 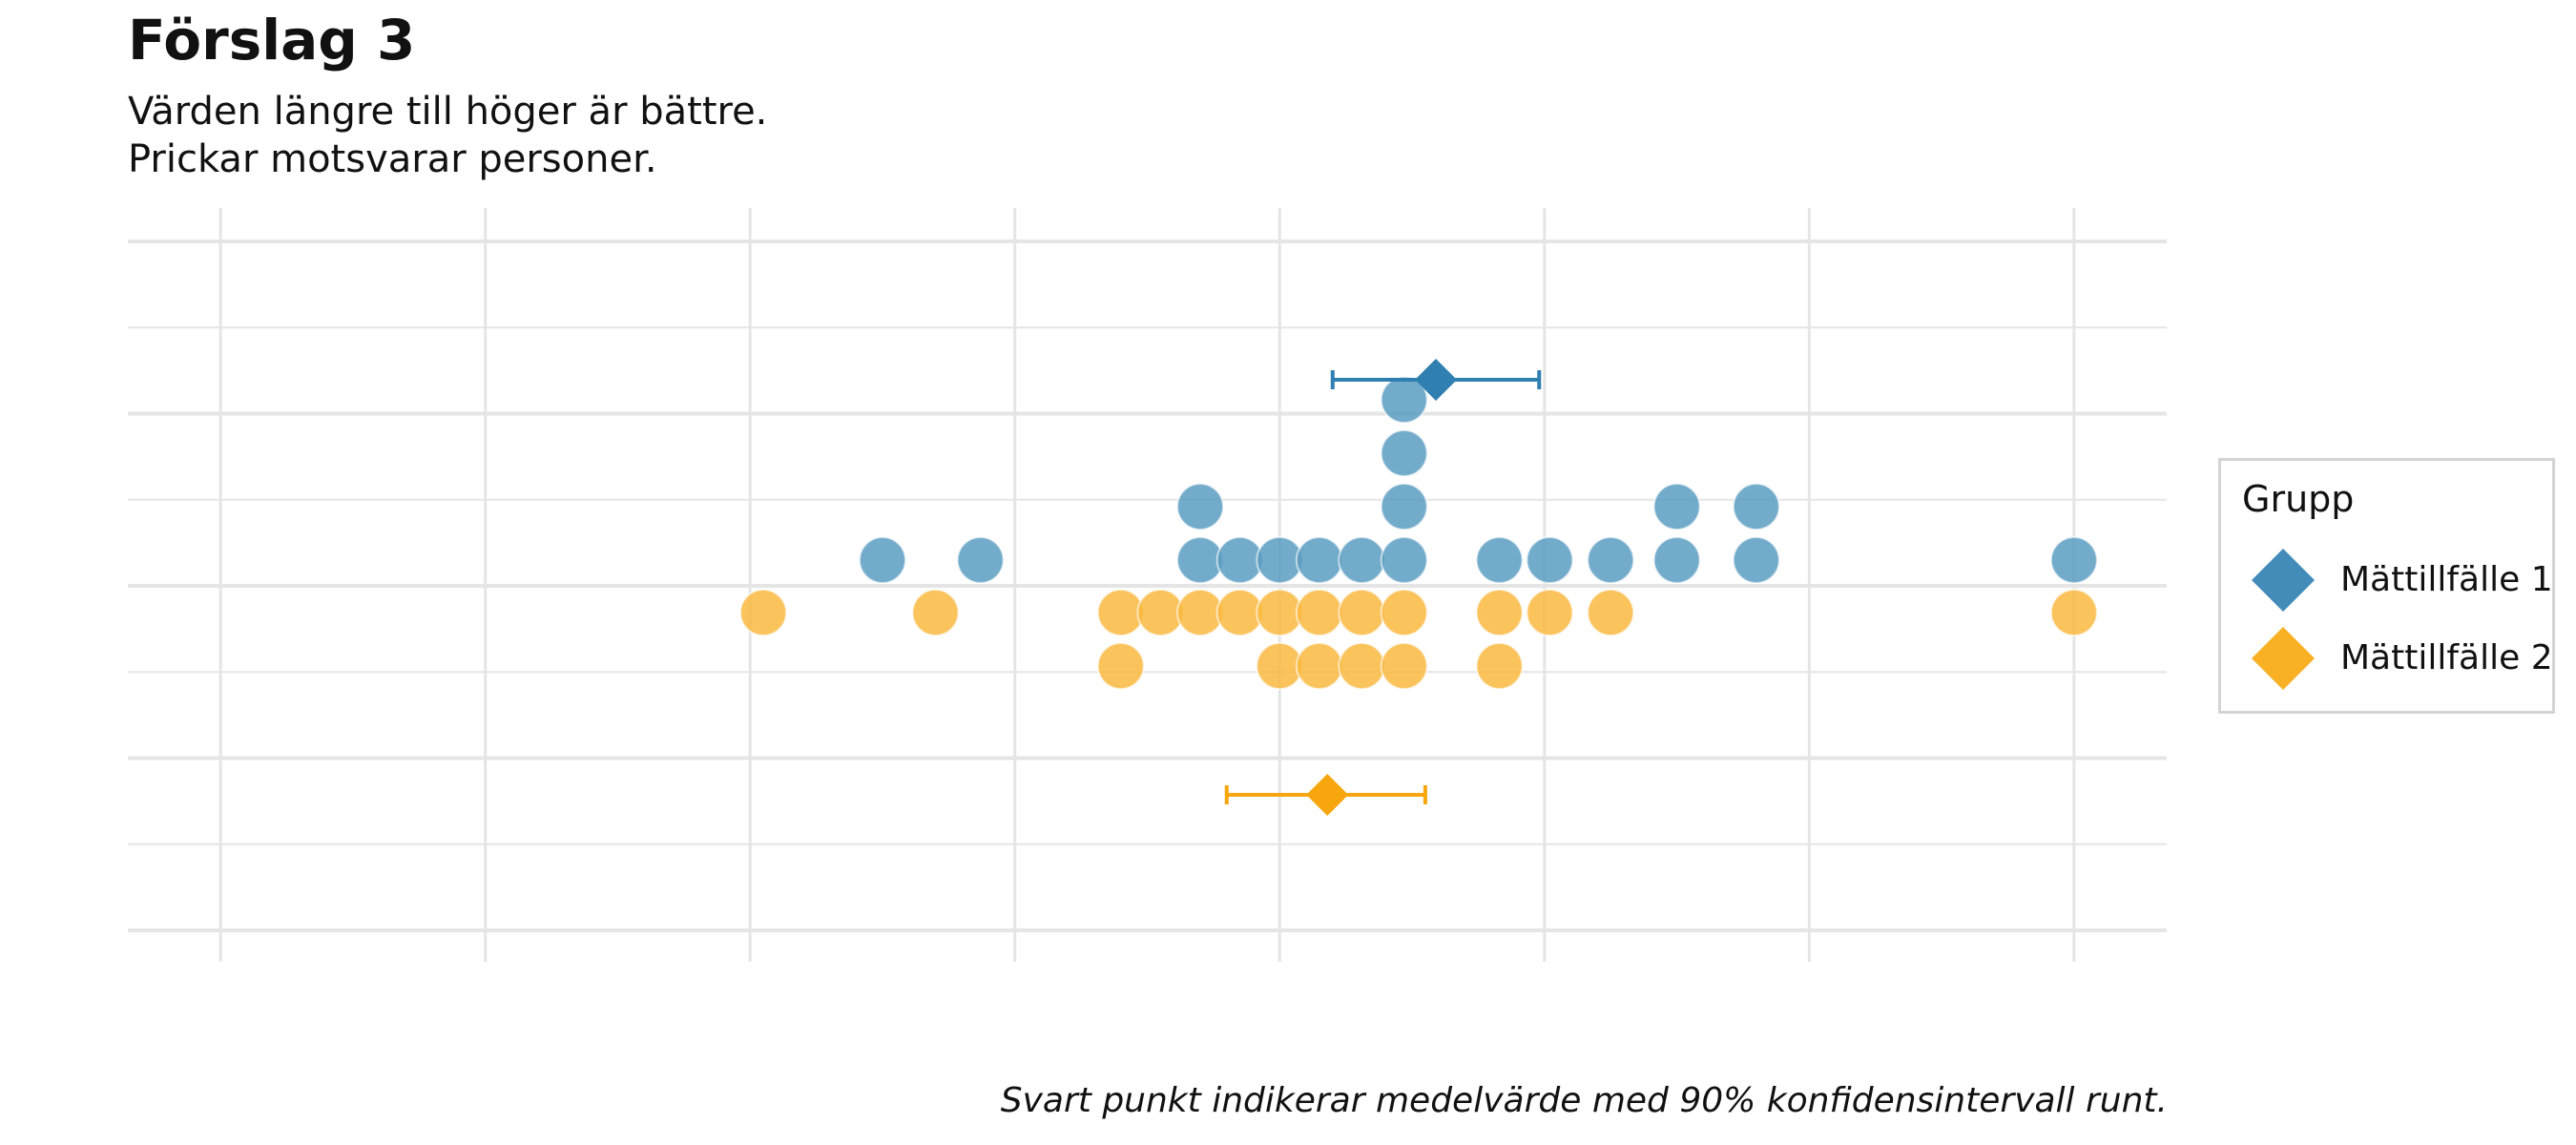 What do you see at coordinates (2298, 499) in the screenshot?
I see `legend-title: Grupp` at bounding box center [2298, 499].